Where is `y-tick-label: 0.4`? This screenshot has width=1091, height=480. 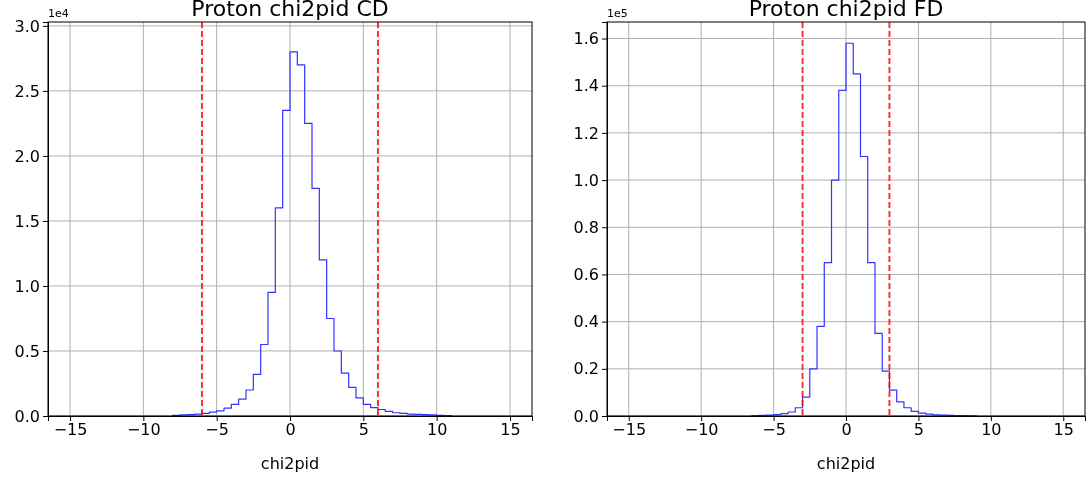 y-tick-label: 0.4 is located at coordinates (586, 322).